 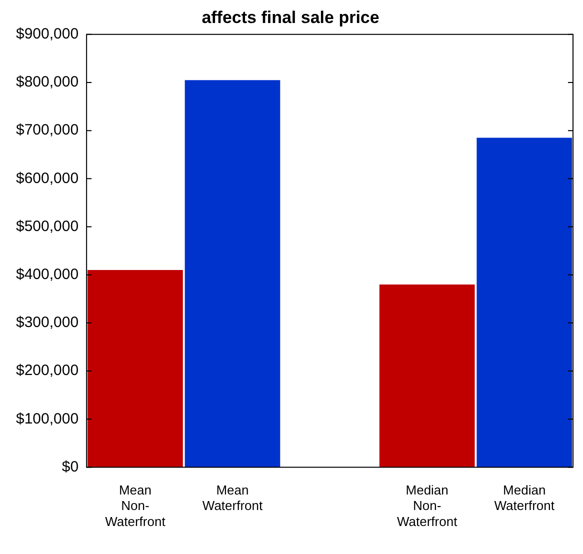 What do you see at coordinates (291, 17) in the screenshot?
I see `chart-title: affects final sale price` at bounding box center [291, 17].